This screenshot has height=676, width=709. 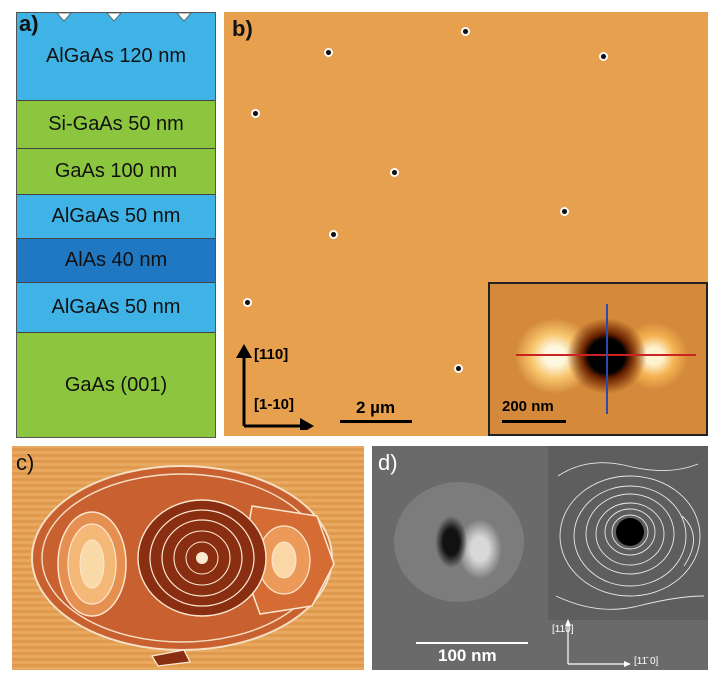 I want to click on layer-gaas-substrate: GaAs (001), so click(x=116, y=385).